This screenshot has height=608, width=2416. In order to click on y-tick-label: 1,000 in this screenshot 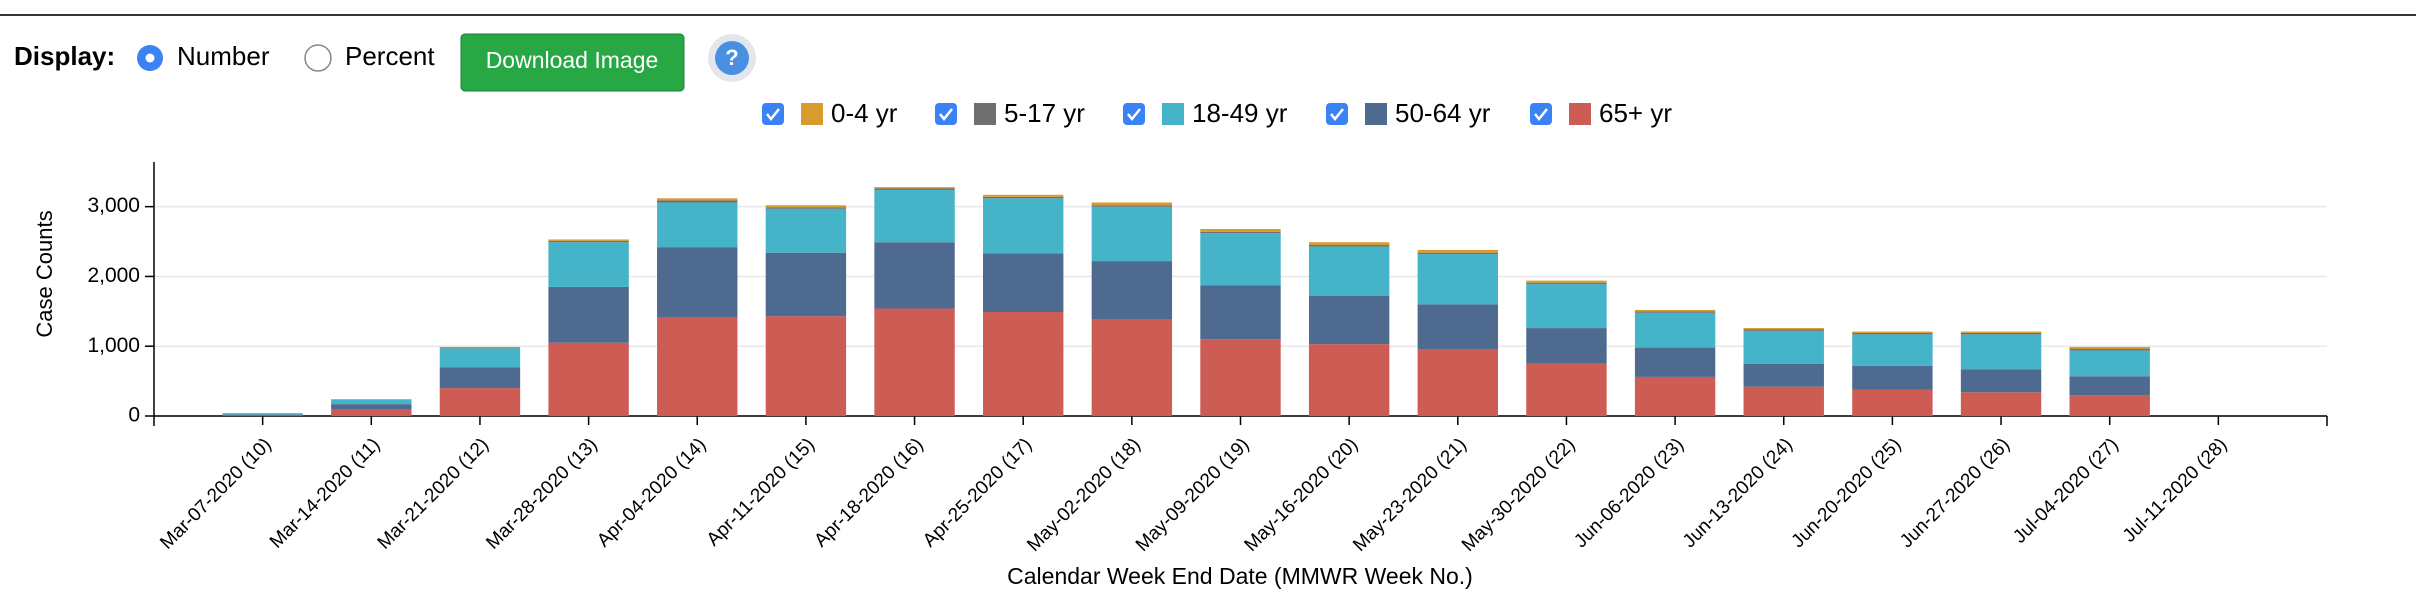, I will do `click(113, 345)`.